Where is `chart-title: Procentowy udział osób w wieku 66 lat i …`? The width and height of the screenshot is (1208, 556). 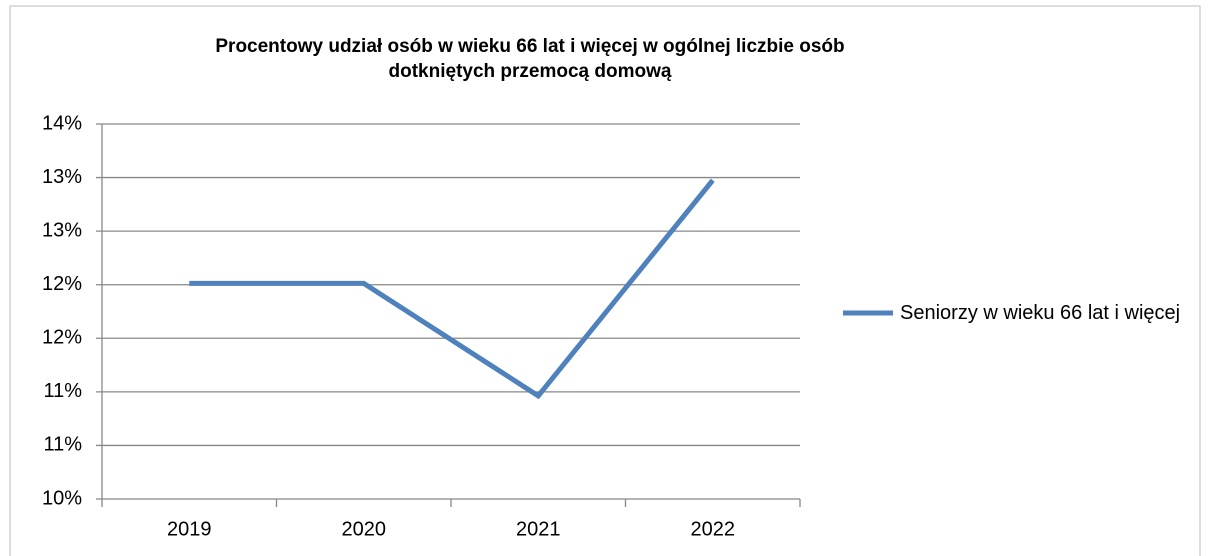
chart-title: Procentowy udział osób w wieku 66 lat i … is located at coordinates (530, 59).